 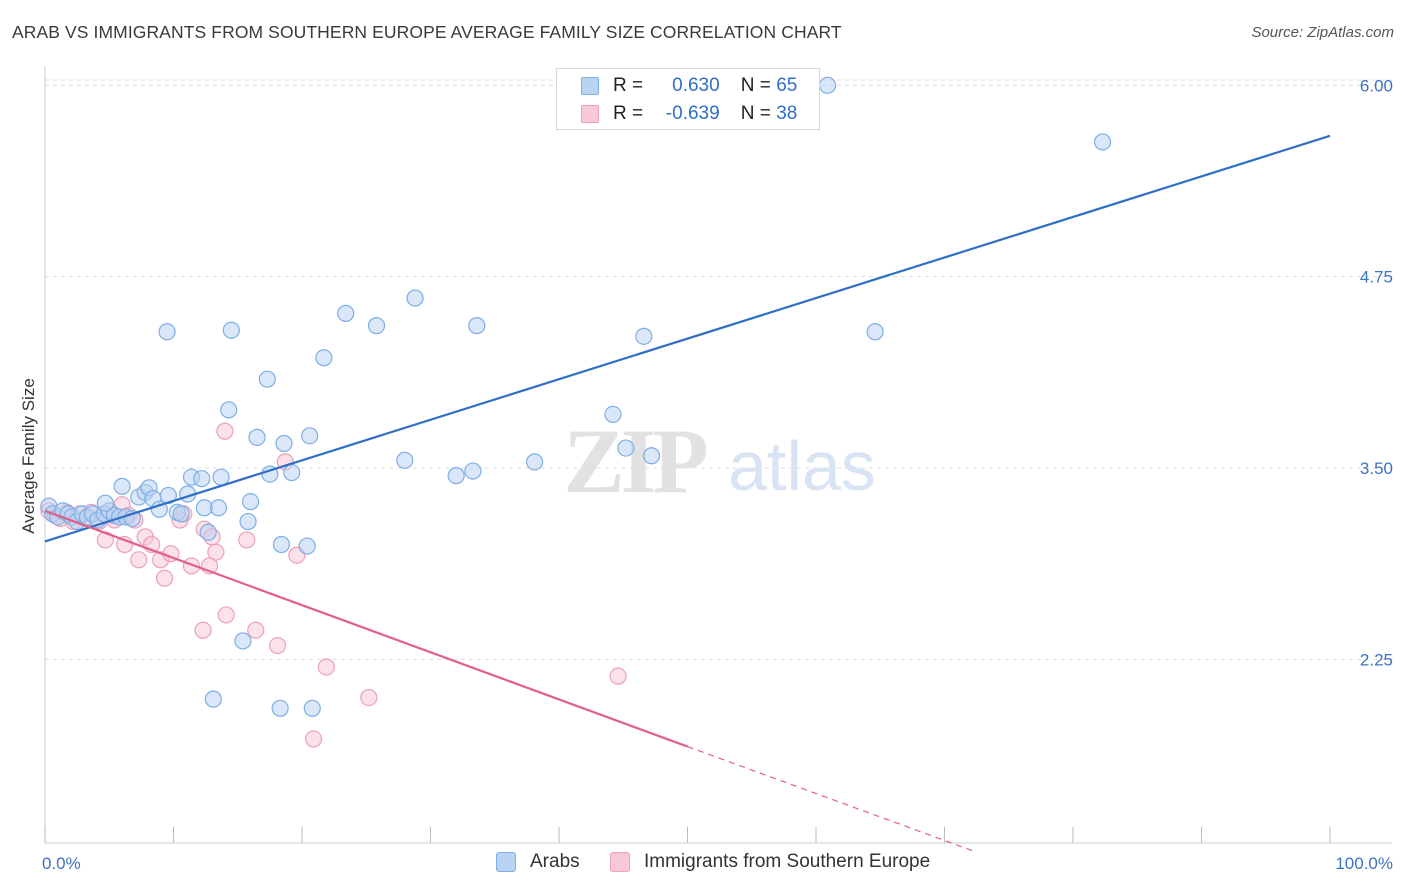 What do you see at coordinates (832, 799) in the screenshot?
I see `trend-line-immigrants-extrapolated` at bounding box center [832, 799].